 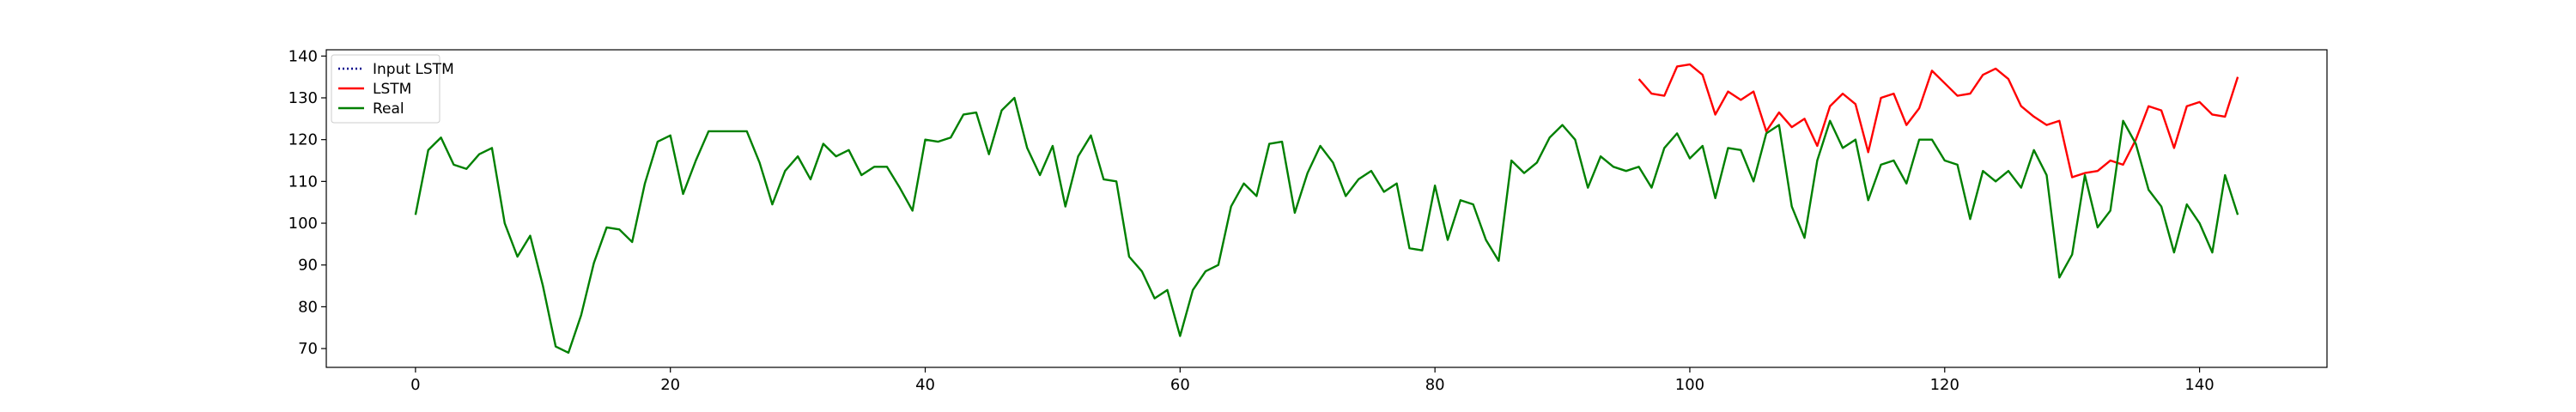 I want to click on y-tick-label: 80, so click(x=308, y=307).